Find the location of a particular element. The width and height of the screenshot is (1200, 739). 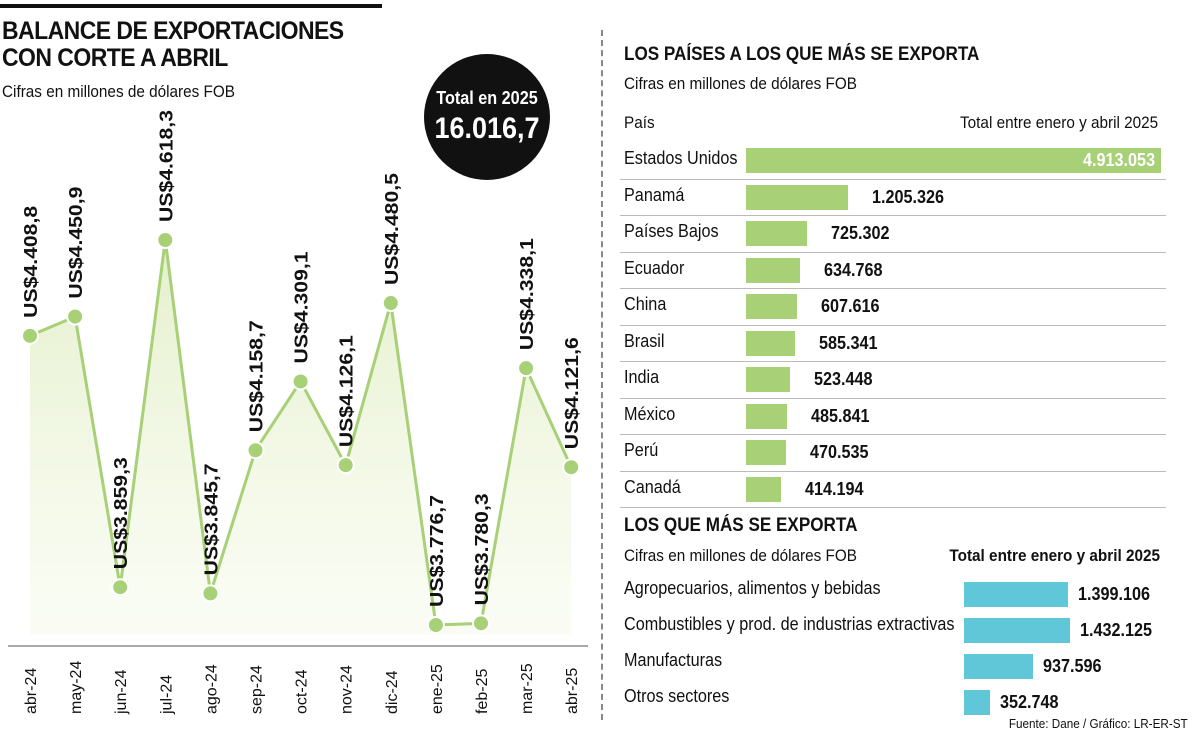

country-value: 725.302 is located at coordinates (860, 233).